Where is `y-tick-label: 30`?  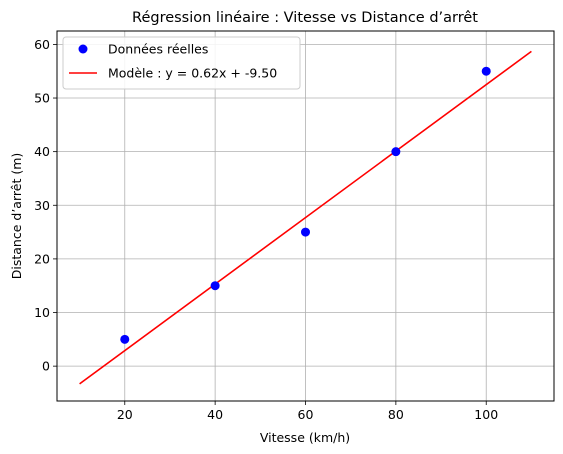 y-tick-label: 30 is located at coordinates (42, 205).